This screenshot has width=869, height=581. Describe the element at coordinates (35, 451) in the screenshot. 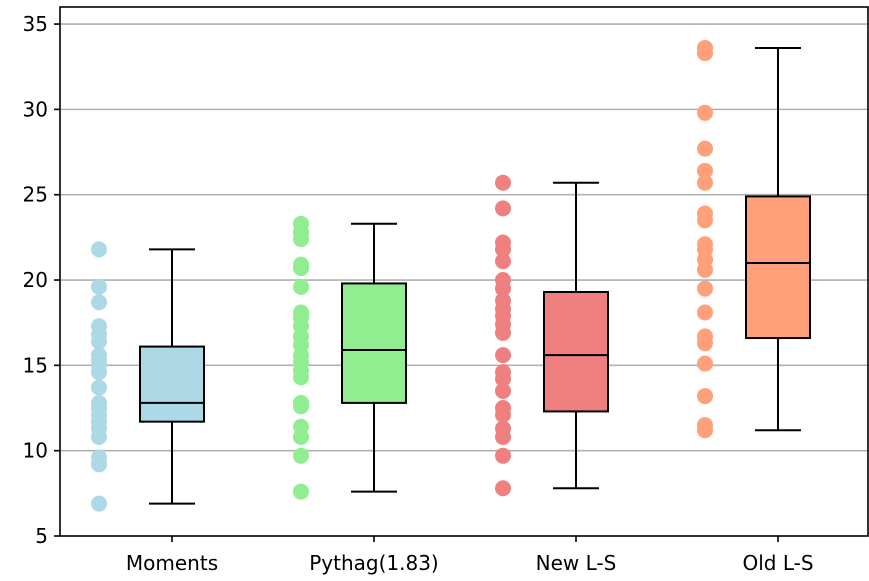

I see `y-tick-label: 10` at that location.